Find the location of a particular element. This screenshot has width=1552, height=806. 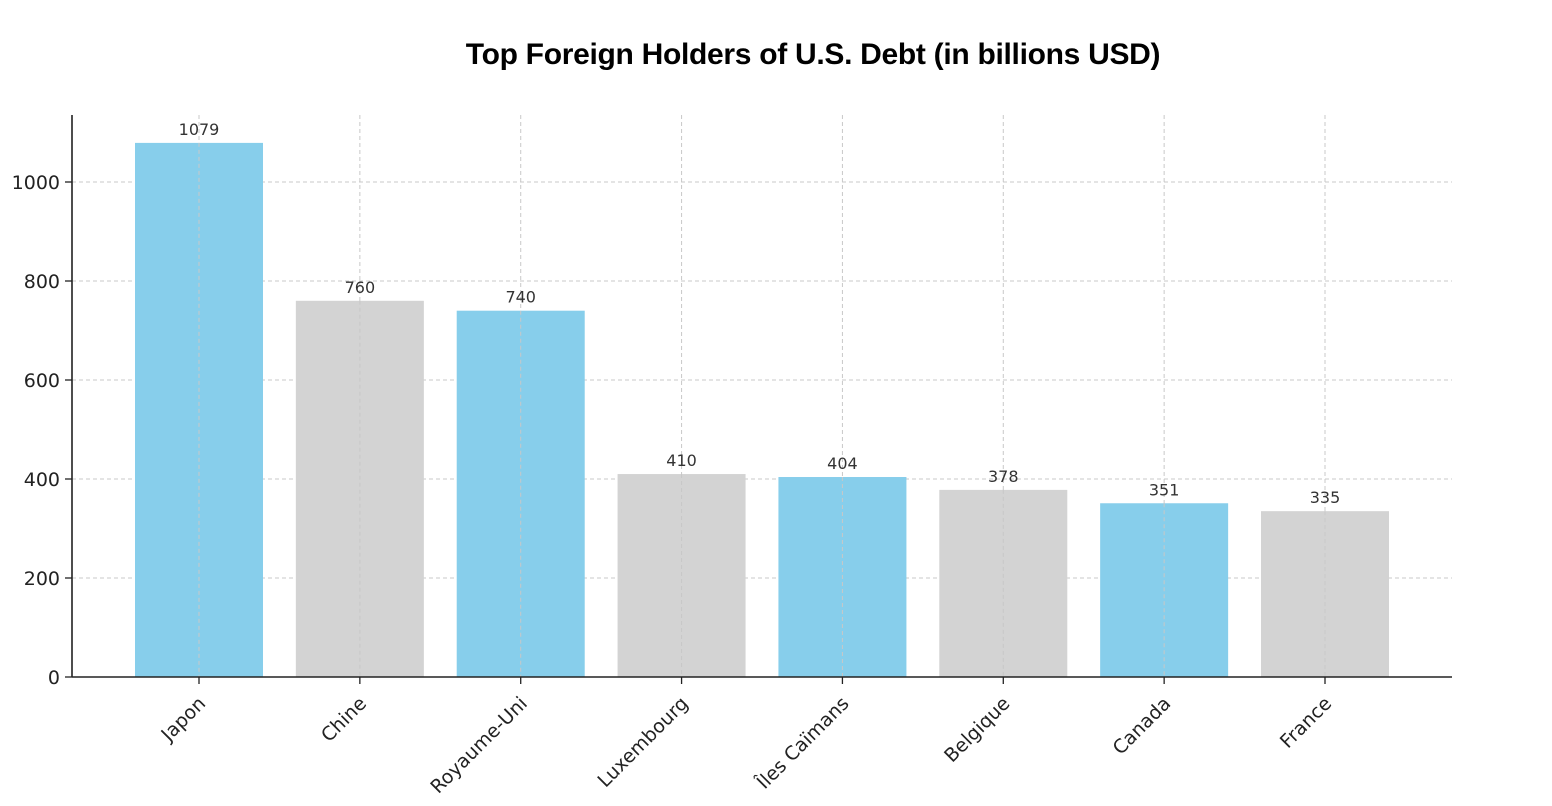

y-tick-label: 600 is located at coordinates (42, 381).